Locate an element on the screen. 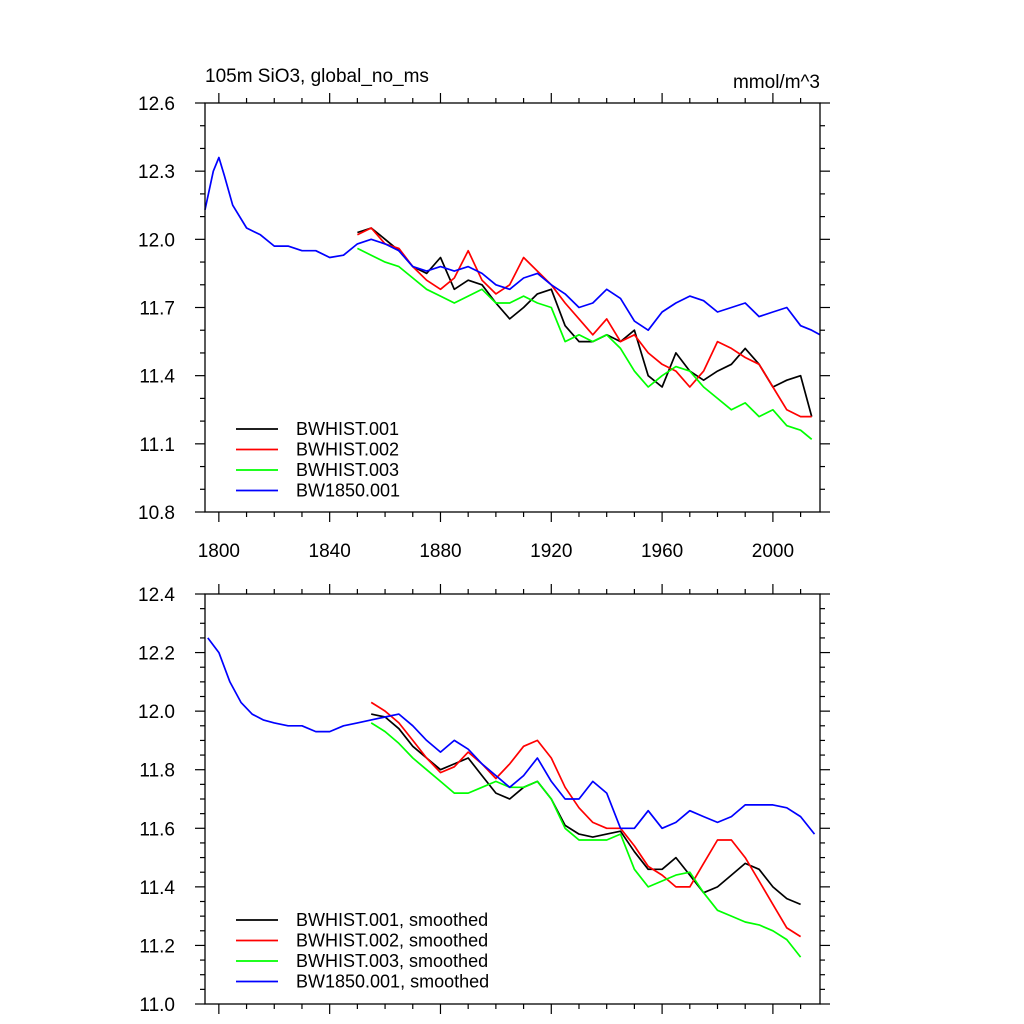 This screenshot has width=1024, height=1024. top-x-tick-label-2: 1880 is located at coordinates (440, 551).